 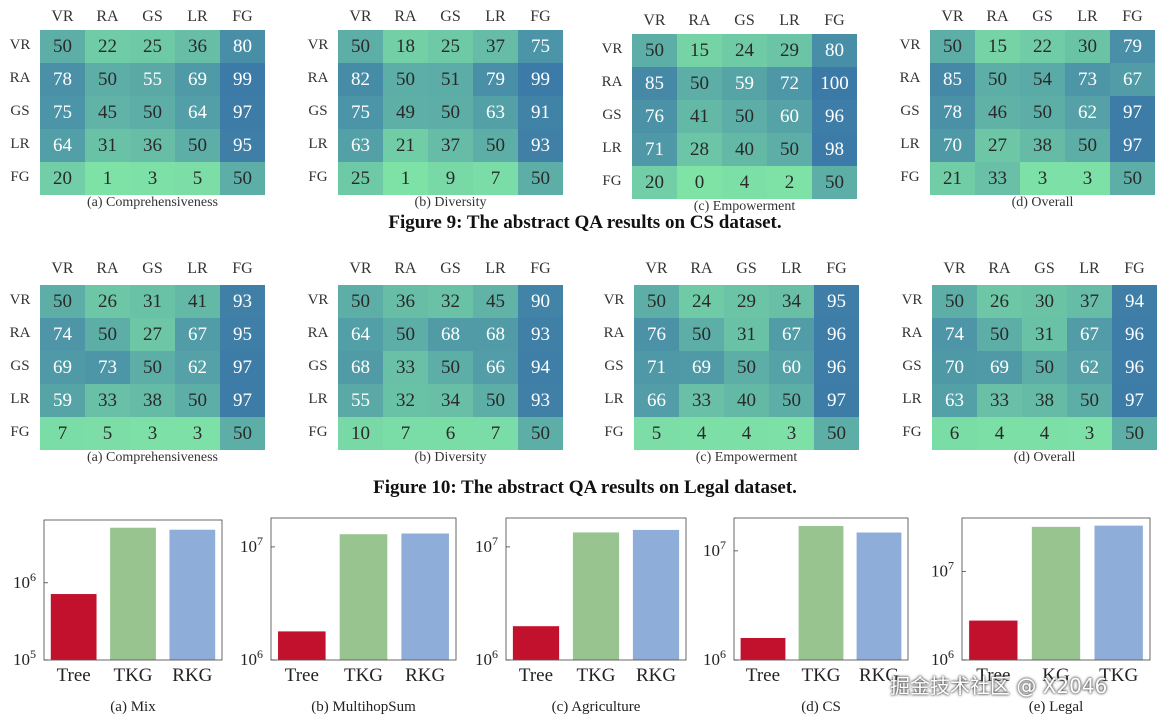 What do you see at coordinates (997, 46) in the screenshot?
I see `heatmap-cell: 15` at bounding box center [997, 46].